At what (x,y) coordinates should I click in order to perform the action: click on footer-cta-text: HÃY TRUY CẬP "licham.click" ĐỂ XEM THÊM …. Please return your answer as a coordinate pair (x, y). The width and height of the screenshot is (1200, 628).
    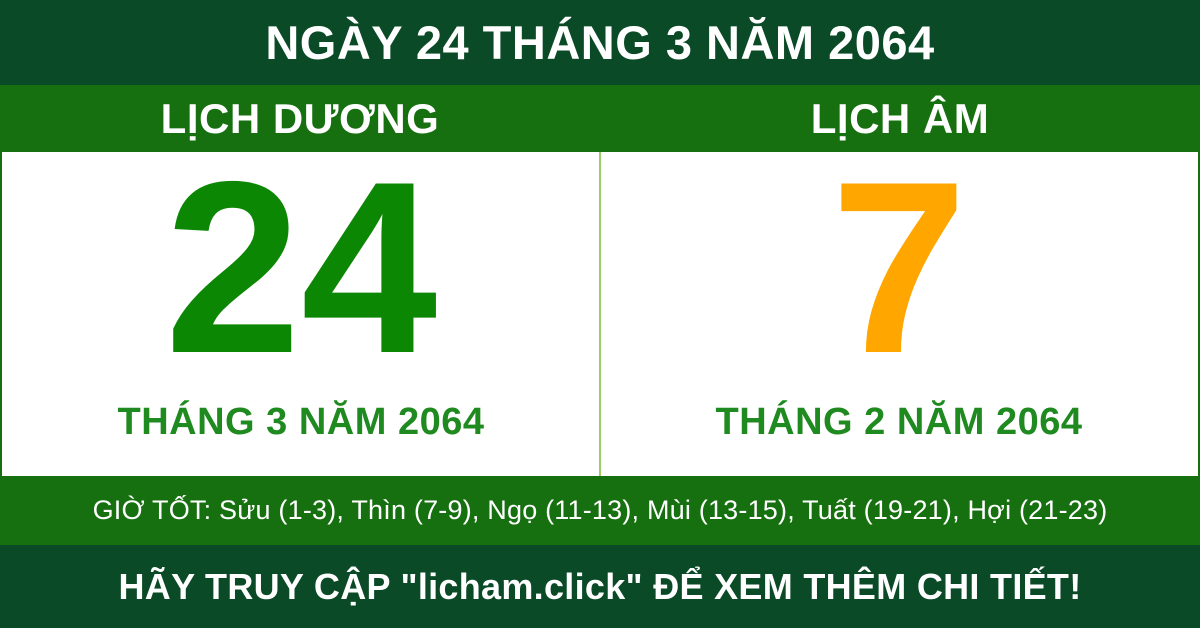
    Looking at the image, I should click on (600, 586).